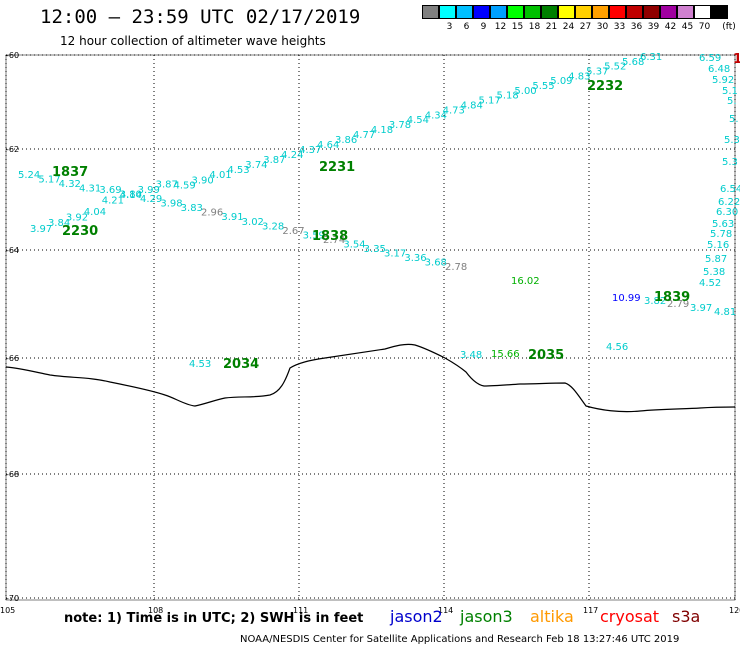  Describe the element at coordinates (729, 202) in the screenshot. I see `wave-height-label: 6.22` at that location.